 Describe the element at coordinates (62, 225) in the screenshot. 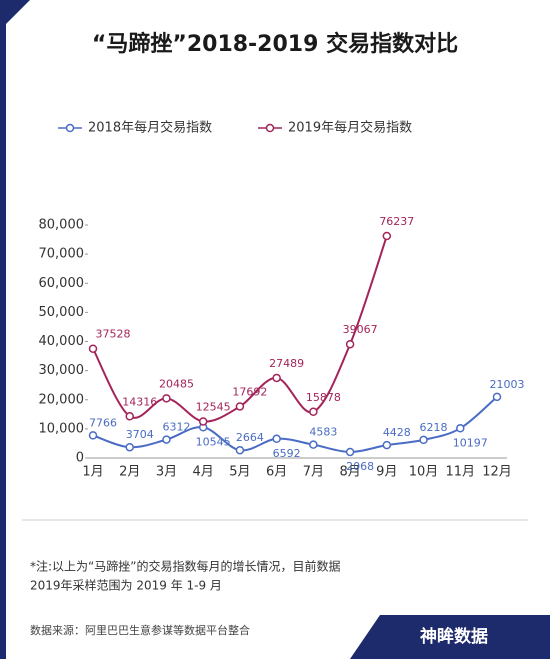

I see `y-tick-label: 80,000` at that location.